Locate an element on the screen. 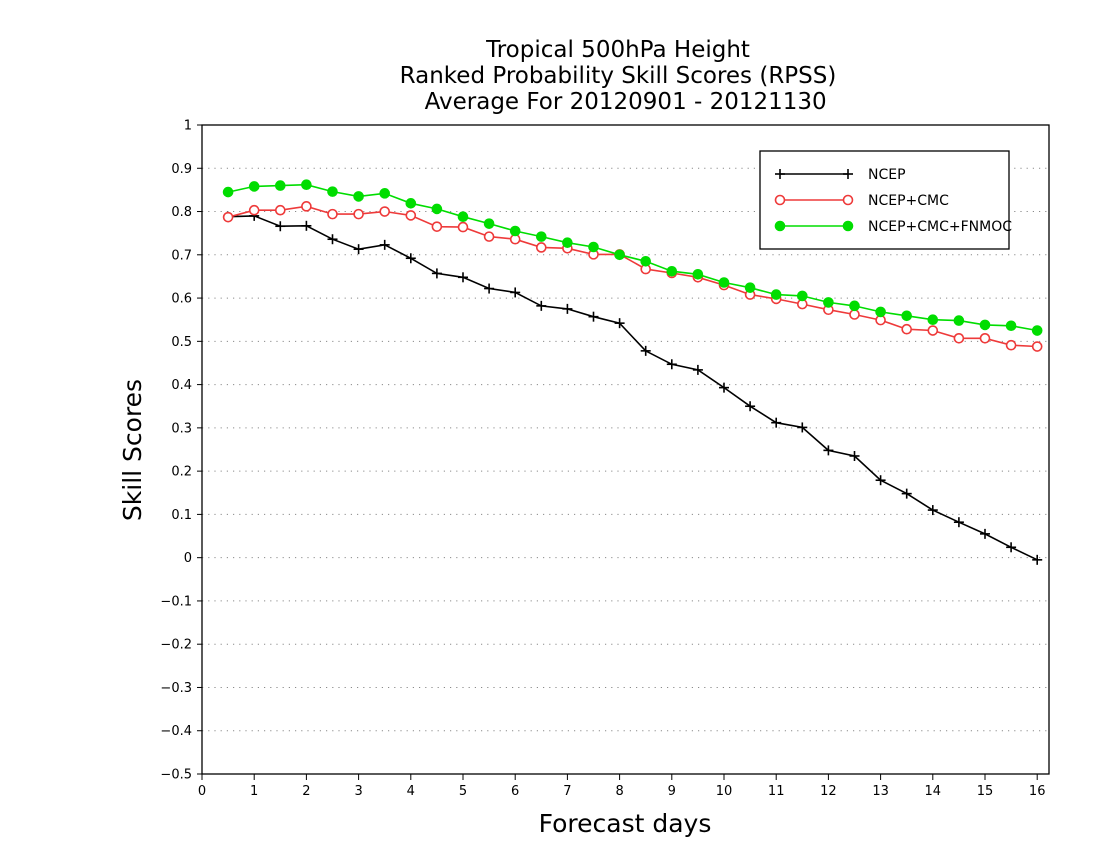 Image resolution: width=1100 pixels, height=850 pixels. y-tick-label: 0.6 is located at coordinates (181, 299).